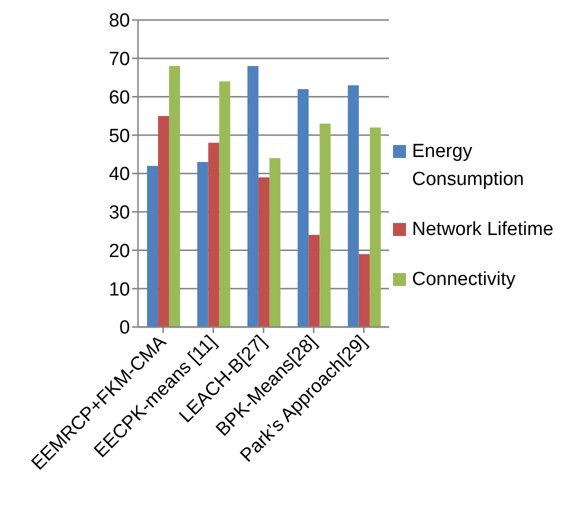 The width and height of the screenshot is (577, 514). Describe the element at coordinates (483, 230) in the screenshot. I see `legend-label: Network Lifetime` at that location.